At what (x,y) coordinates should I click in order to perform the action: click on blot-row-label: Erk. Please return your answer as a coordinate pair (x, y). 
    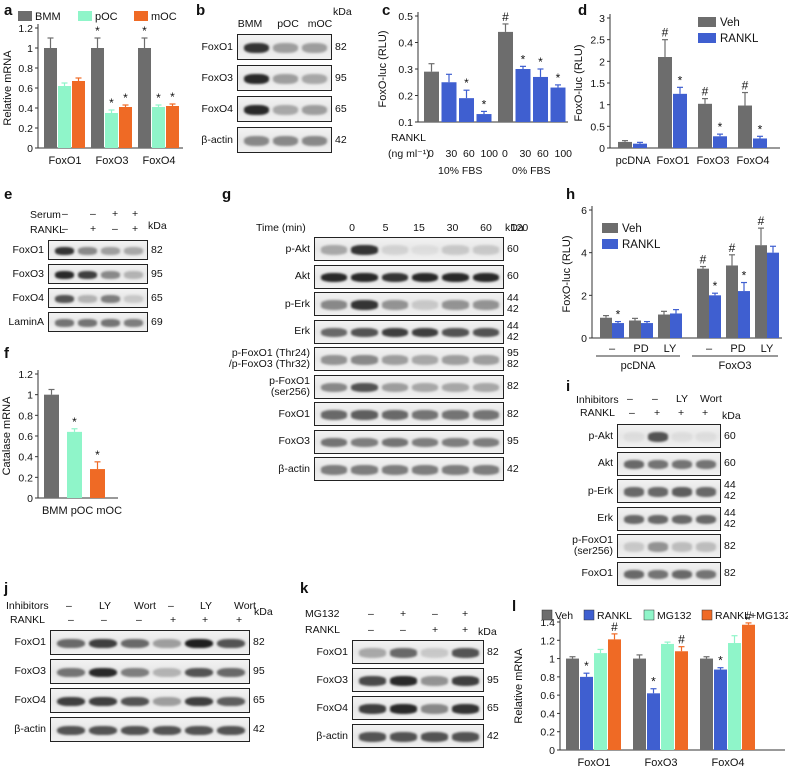
    Looking at the image, I should click on (605, 518).